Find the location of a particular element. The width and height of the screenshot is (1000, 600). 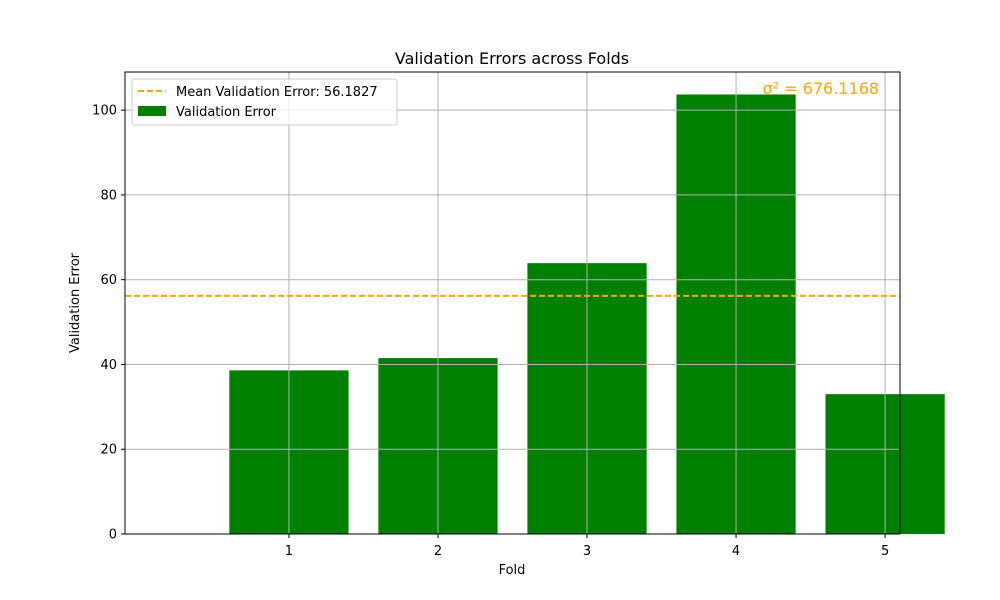

y-axis-ticks: 0 20 40 60 80 100 is located at coordinates (108, 323).